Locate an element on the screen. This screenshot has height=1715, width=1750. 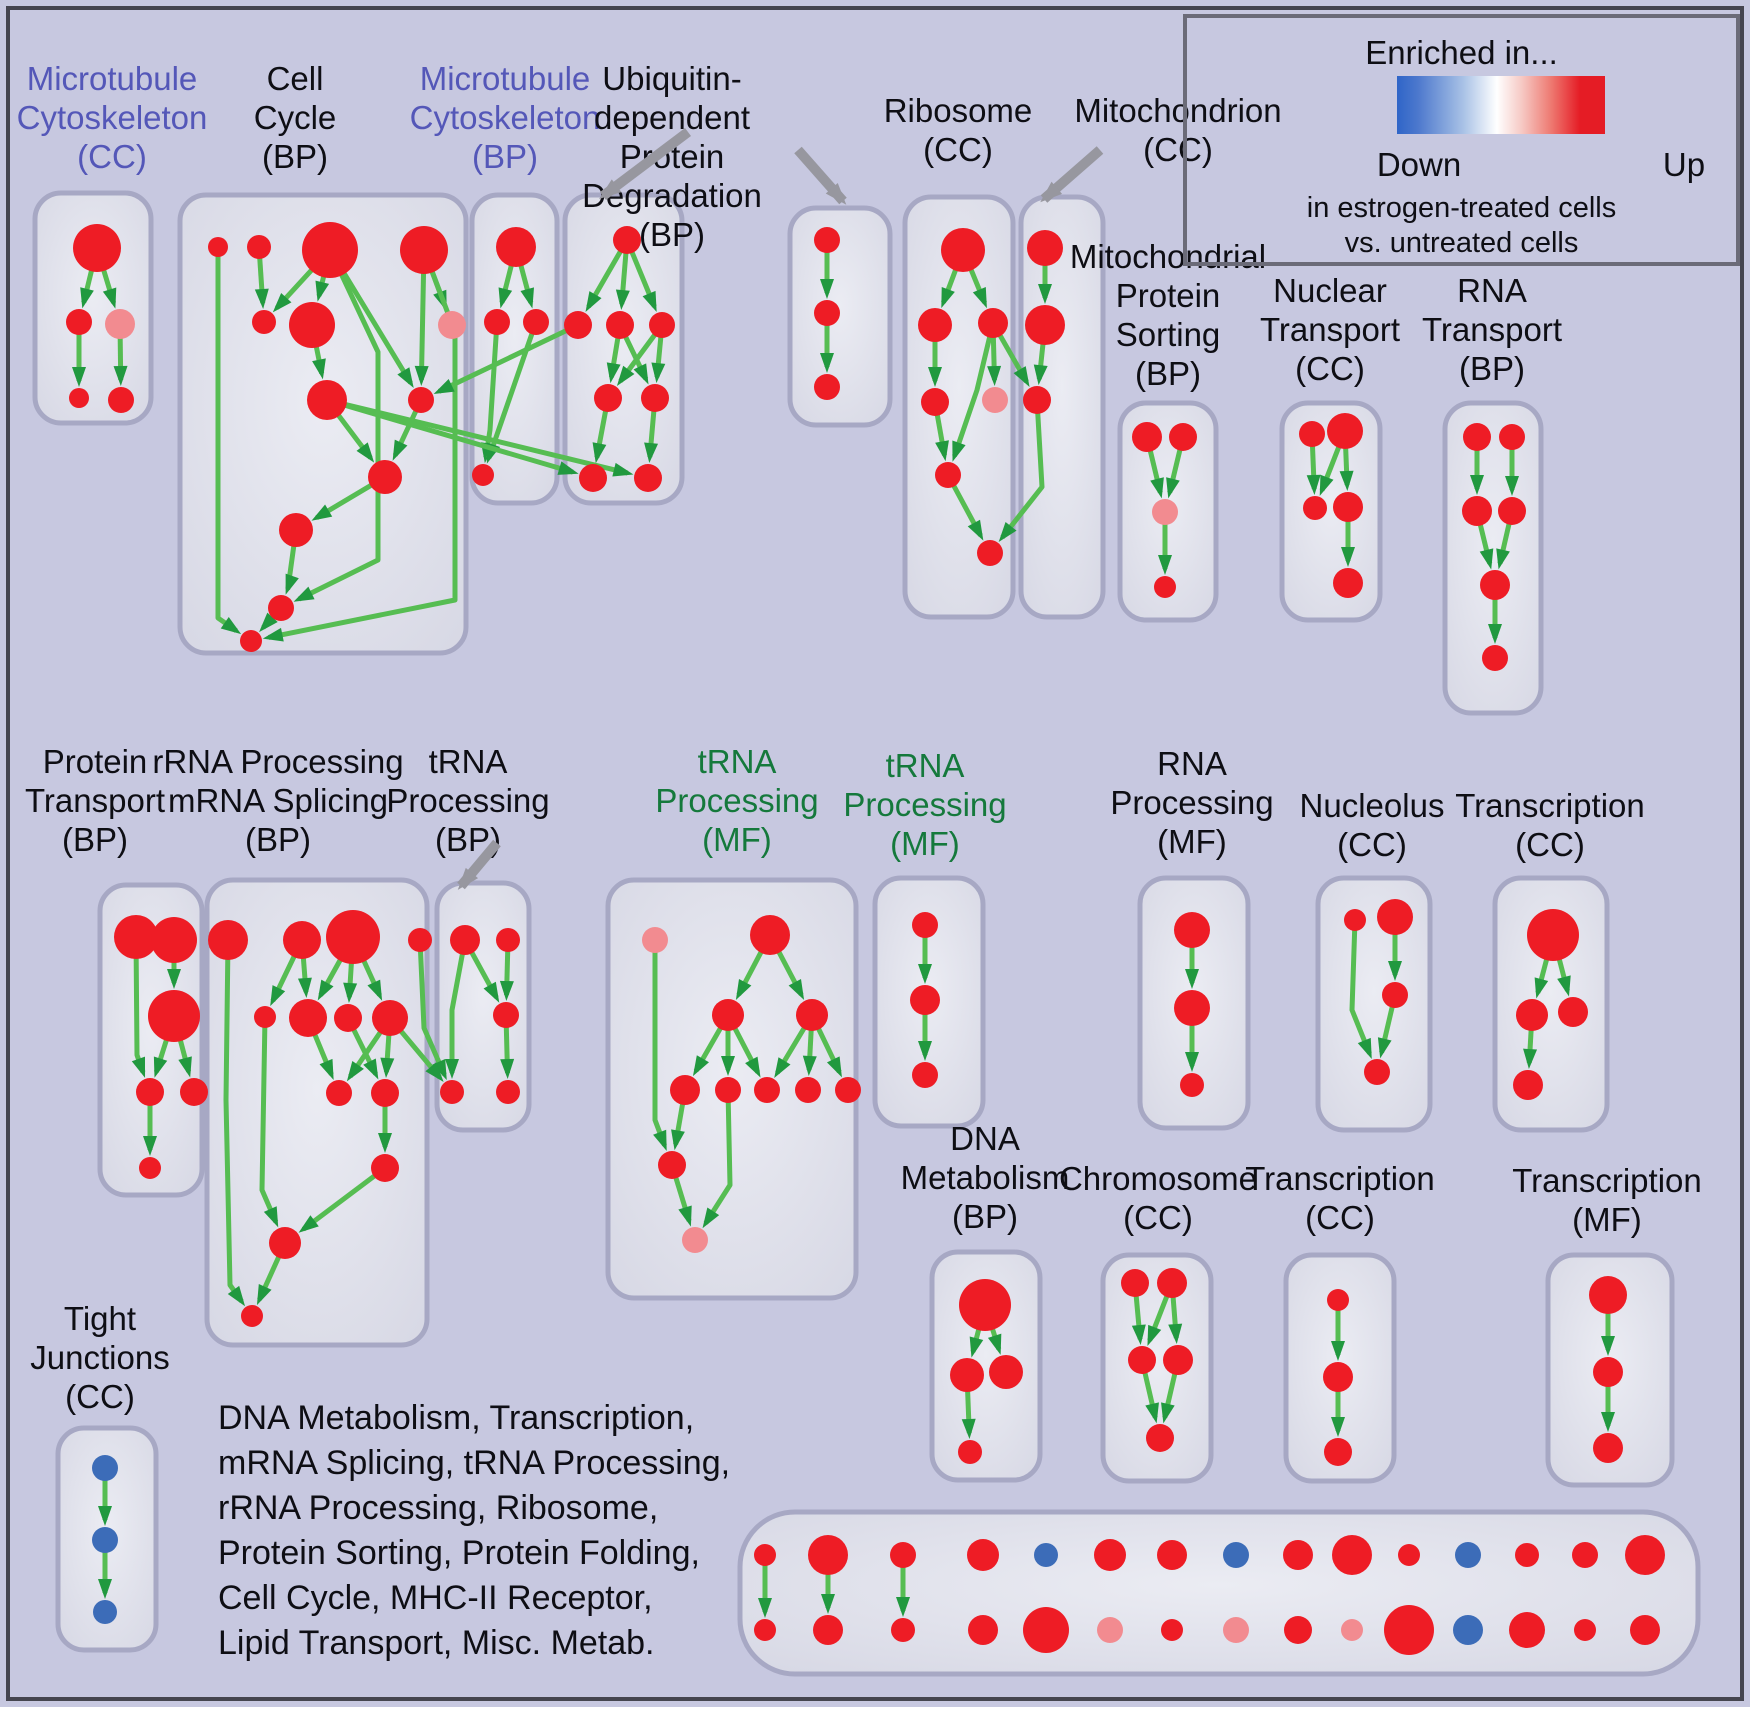
cluster-box-microtubule-bp is located at coordinates (514, 349).